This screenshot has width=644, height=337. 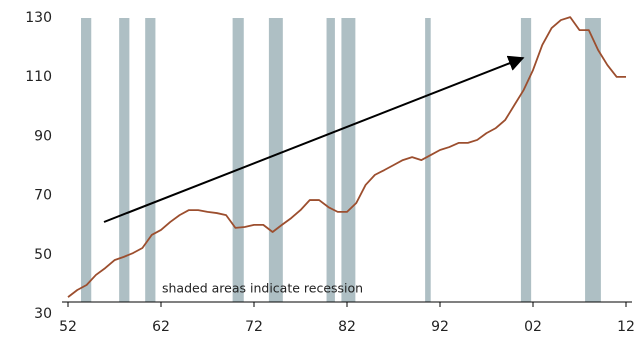 What do you see at coordinates (43, 255) in the screenshot?
I see `y-tick-label: 50` at bounding box center [43, 255].